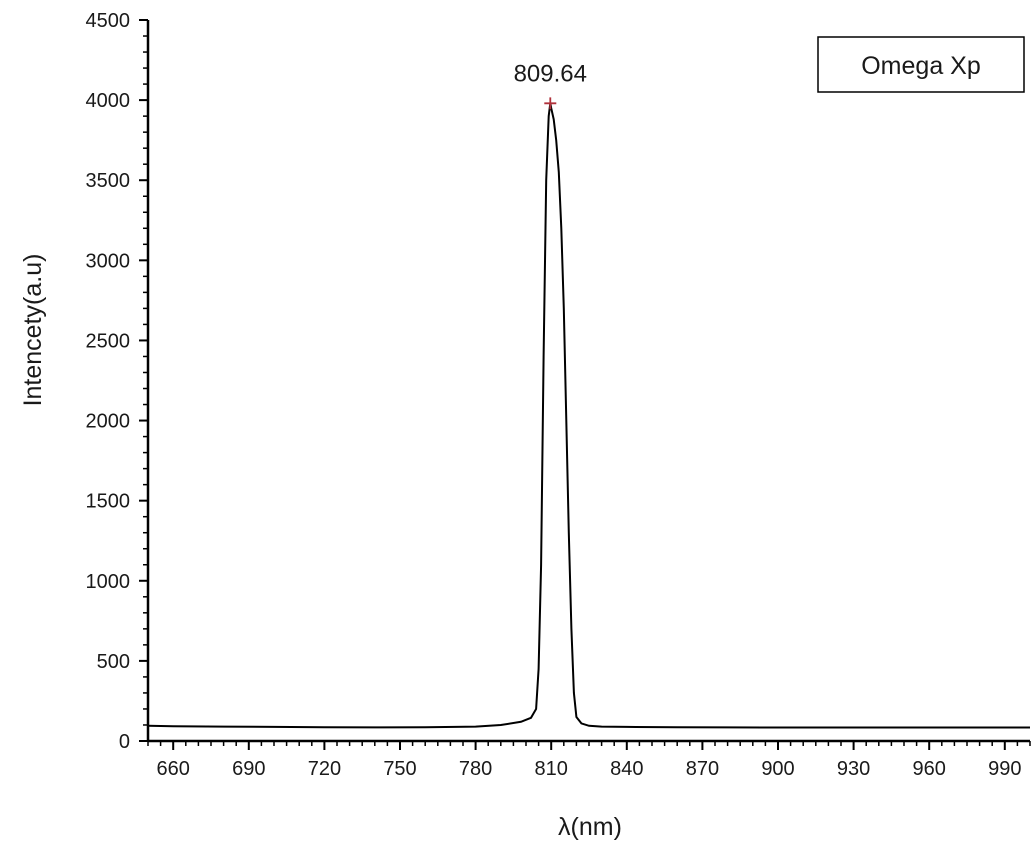 The height and width of the screenshot is (845, 1032). Describe the element at coordinates (777, 769) in the screenshot. I see `x-tick-label: 900` at that location.